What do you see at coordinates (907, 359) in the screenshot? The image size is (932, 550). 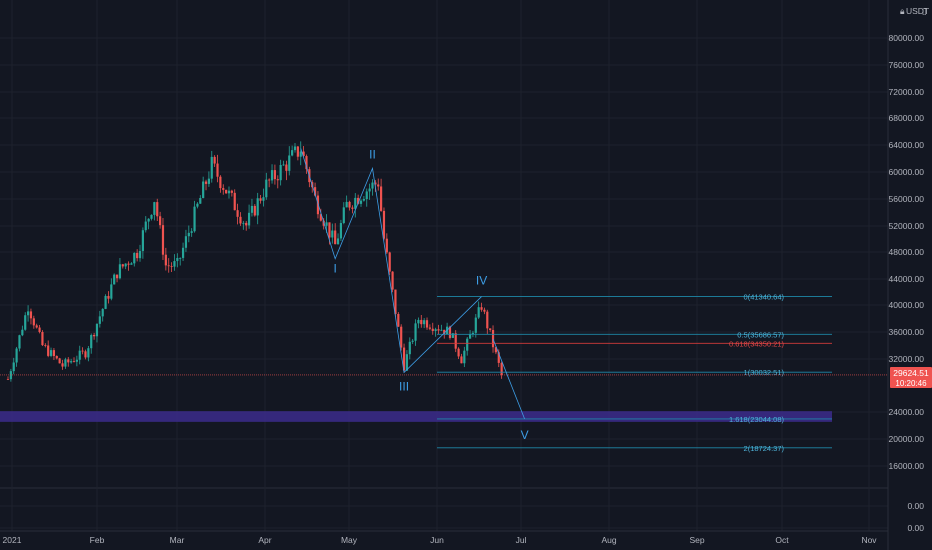 I see `price-tick-label: 32000.00` at bounding box center [907, 359].